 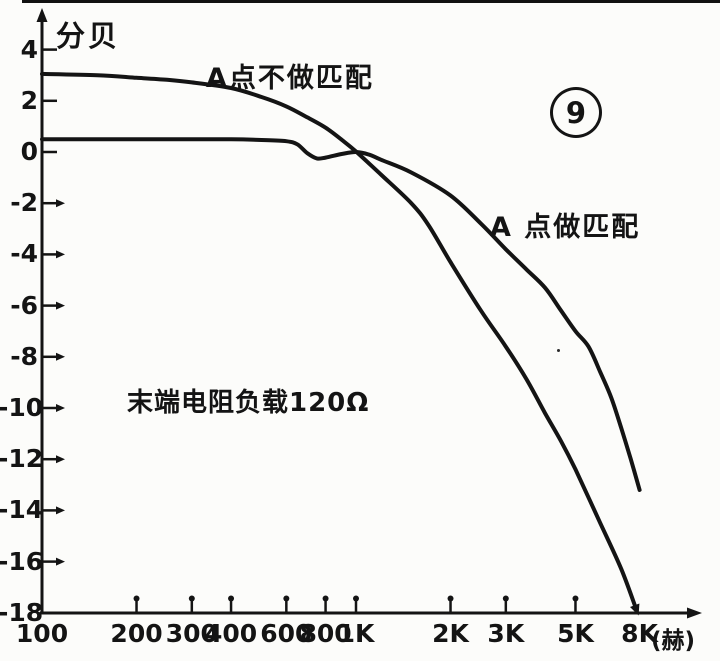 I want to click on x-tick-label: 600, so click(x=286, y=633).